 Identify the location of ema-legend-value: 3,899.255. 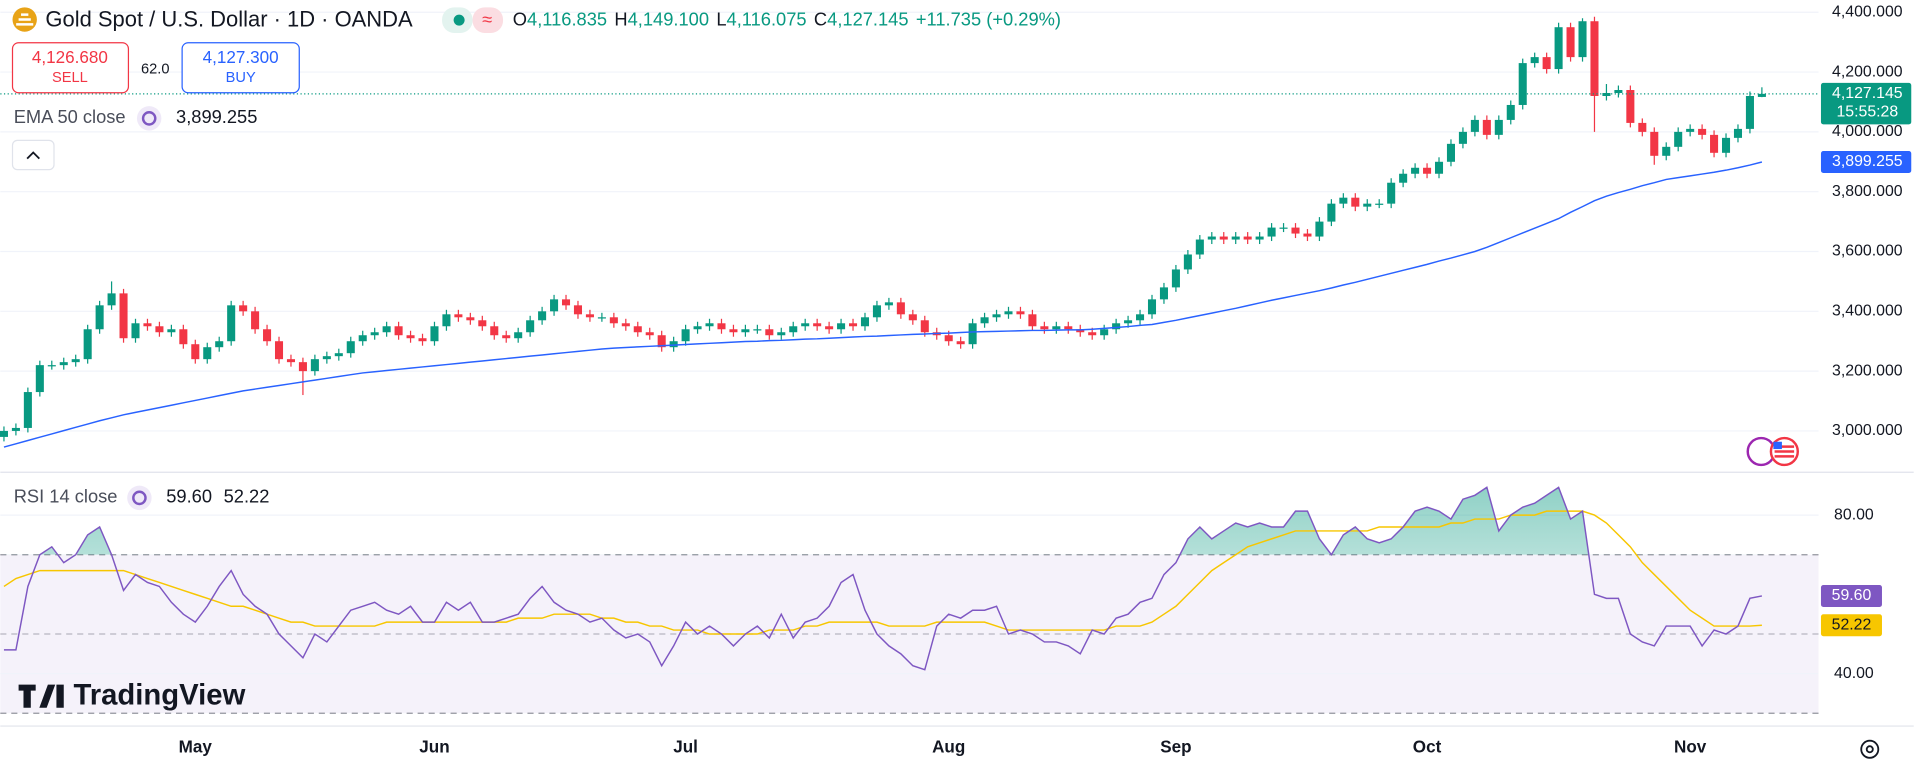
(216, 116).